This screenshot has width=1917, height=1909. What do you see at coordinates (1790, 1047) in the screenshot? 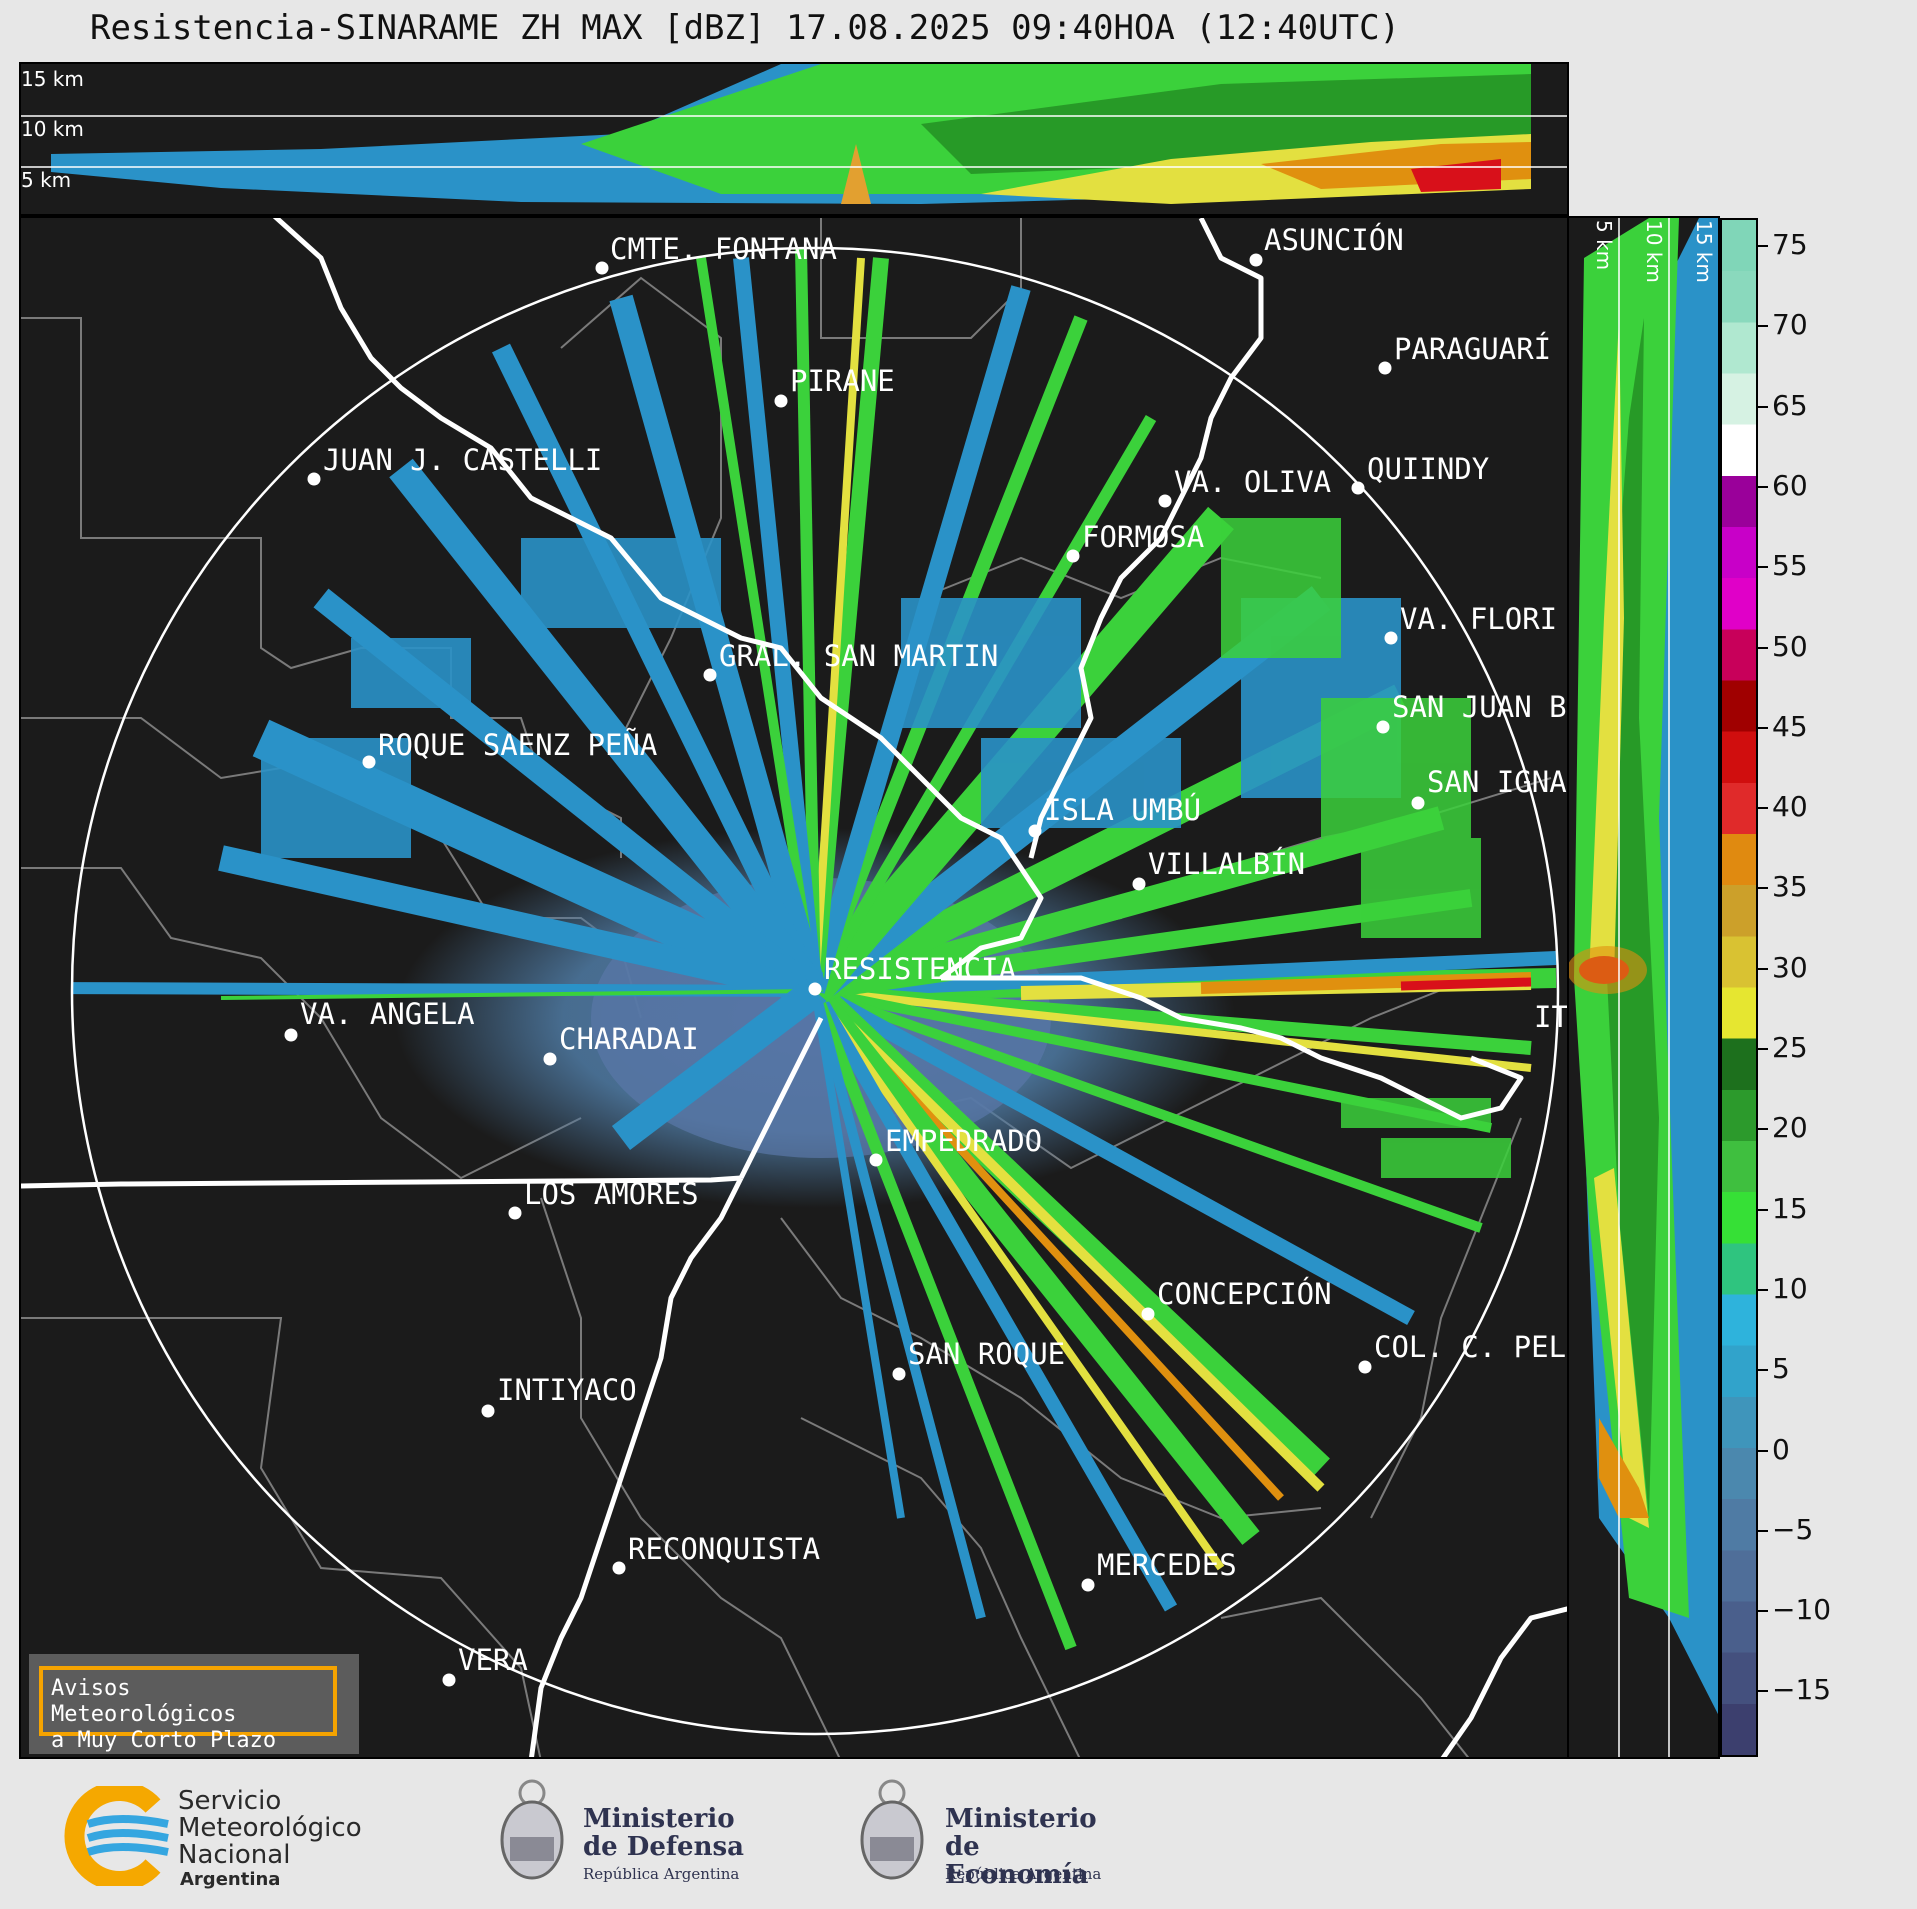
I see `colorbar-tick-label: 25` at bounding box center [1790, 1047].